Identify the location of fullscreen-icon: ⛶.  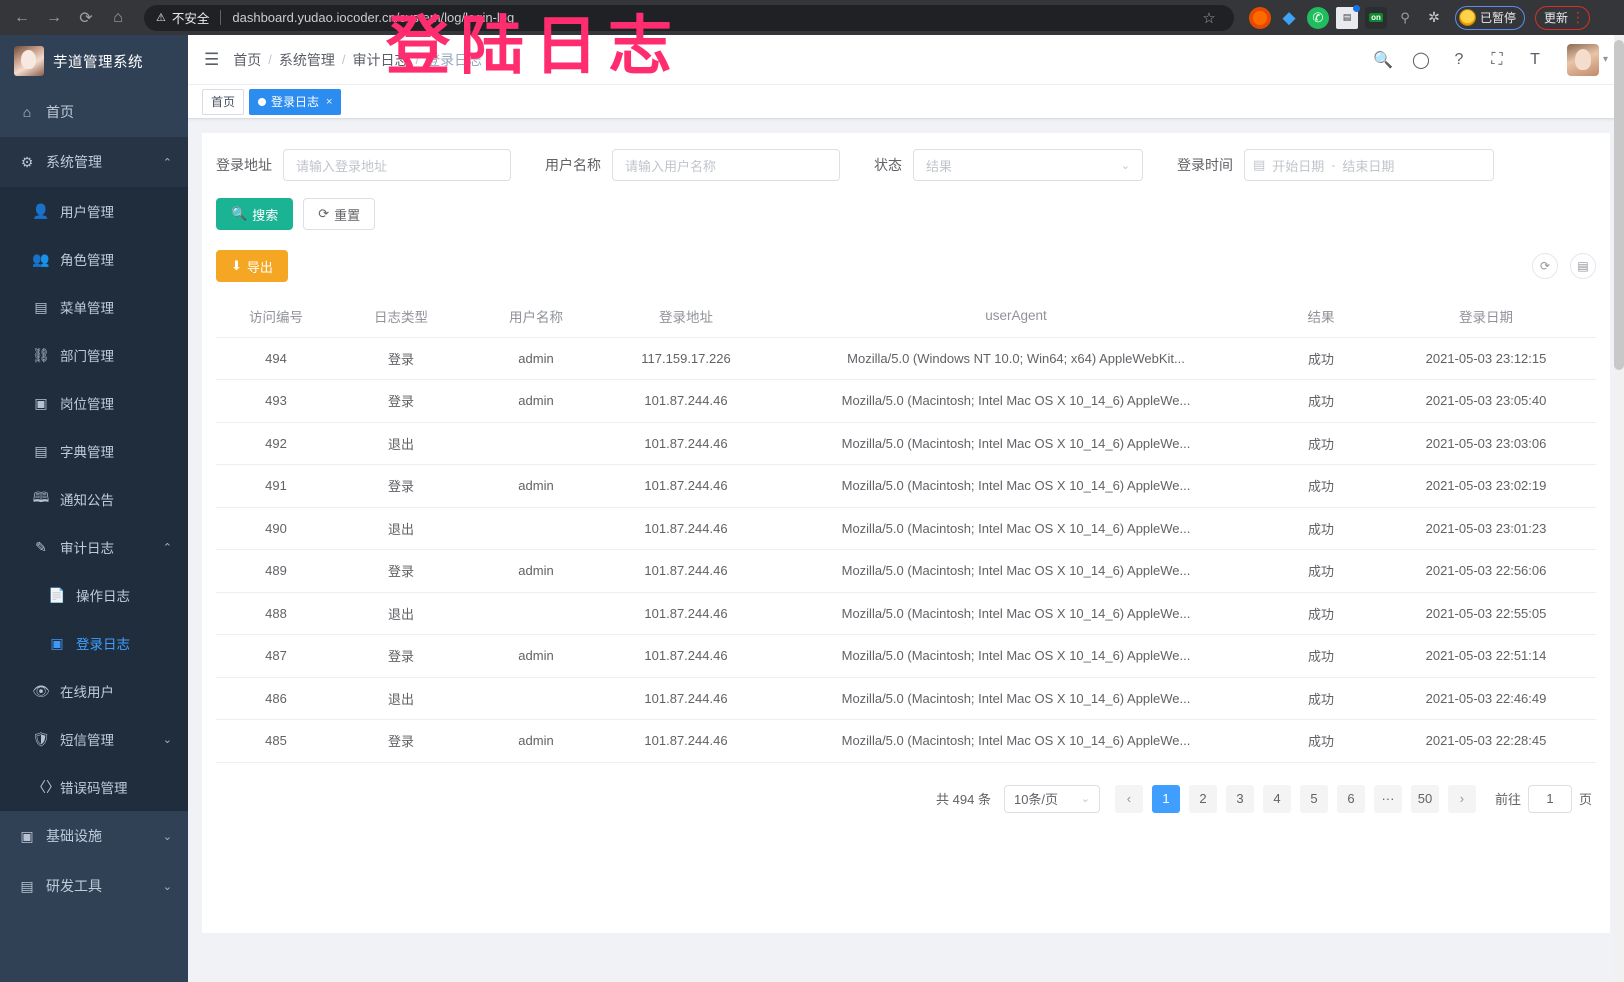
(1497, 59).